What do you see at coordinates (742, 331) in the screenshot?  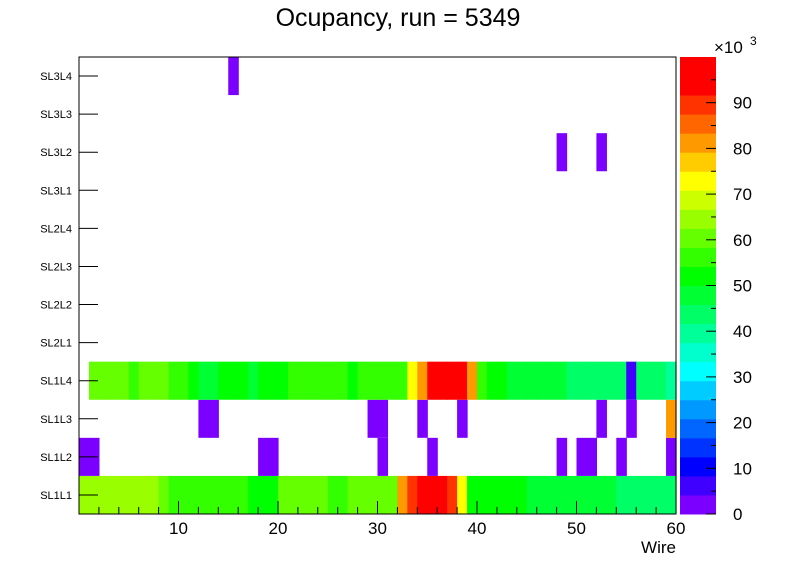 I see `colorbar-tick-label: 40` at bounding box center [742, 331].